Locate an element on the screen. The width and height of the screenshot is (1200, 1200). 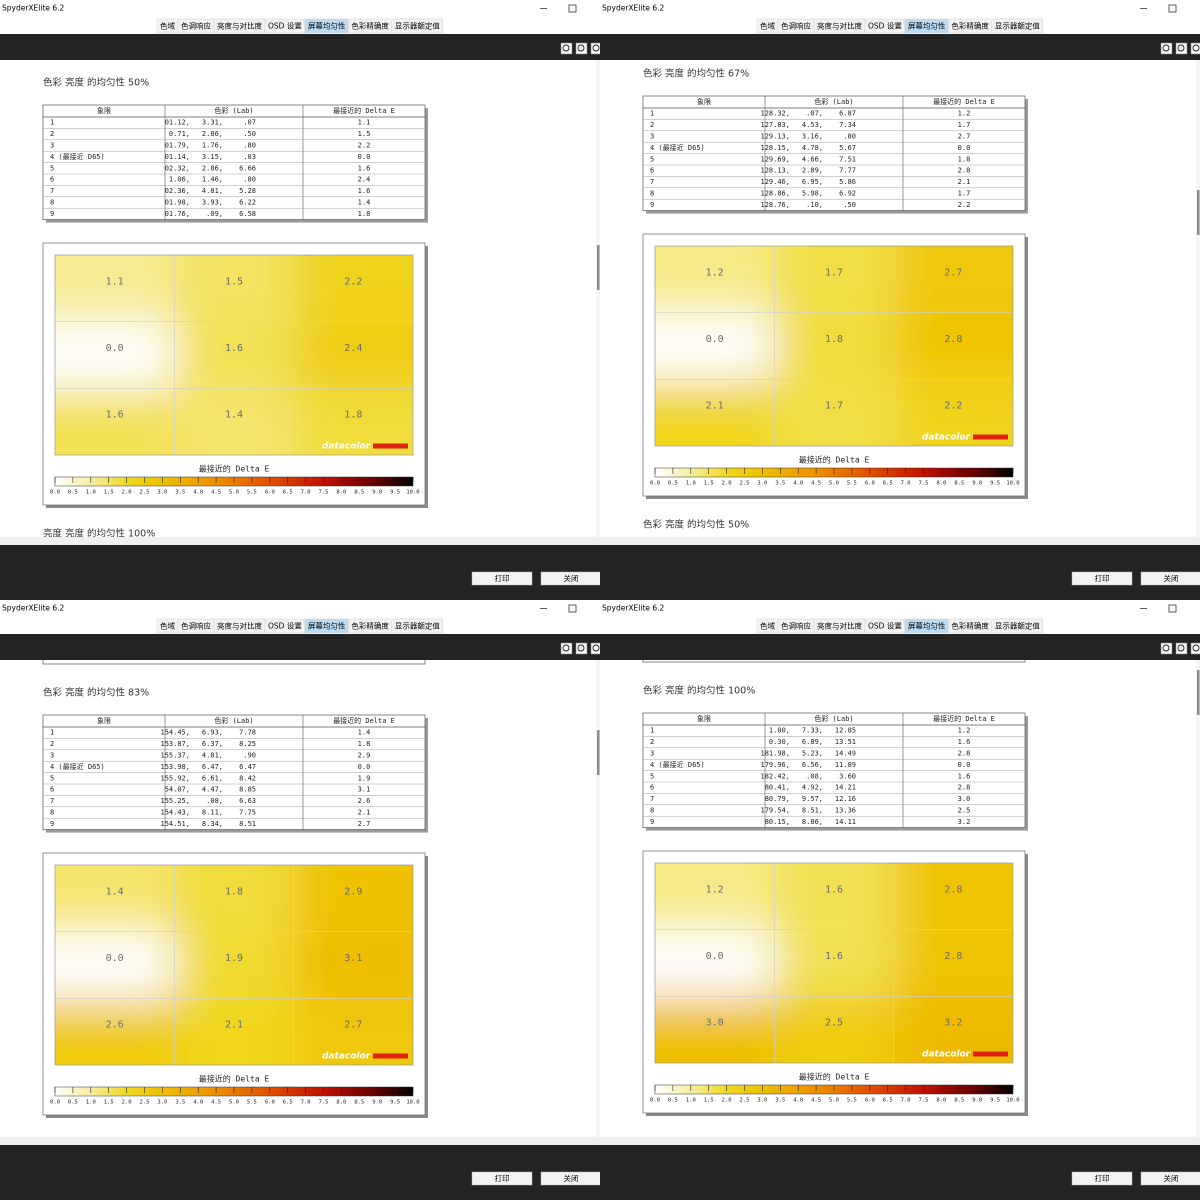
table-cell: 6.87 is located at coordinates (847, 114).